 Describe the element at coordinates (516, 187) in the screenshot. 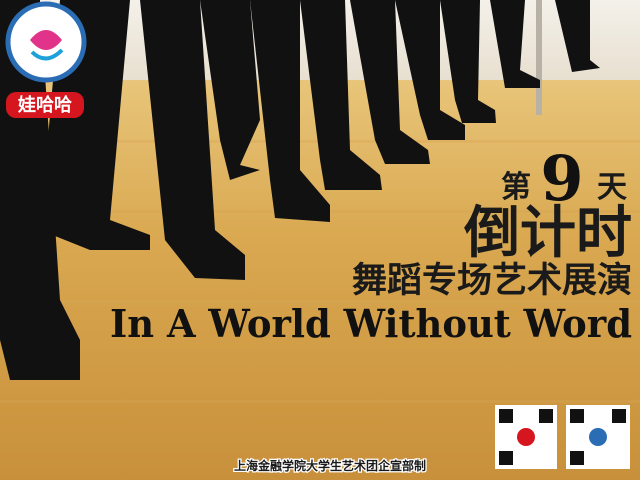

I see `countdown-prefix: 第` at that location.